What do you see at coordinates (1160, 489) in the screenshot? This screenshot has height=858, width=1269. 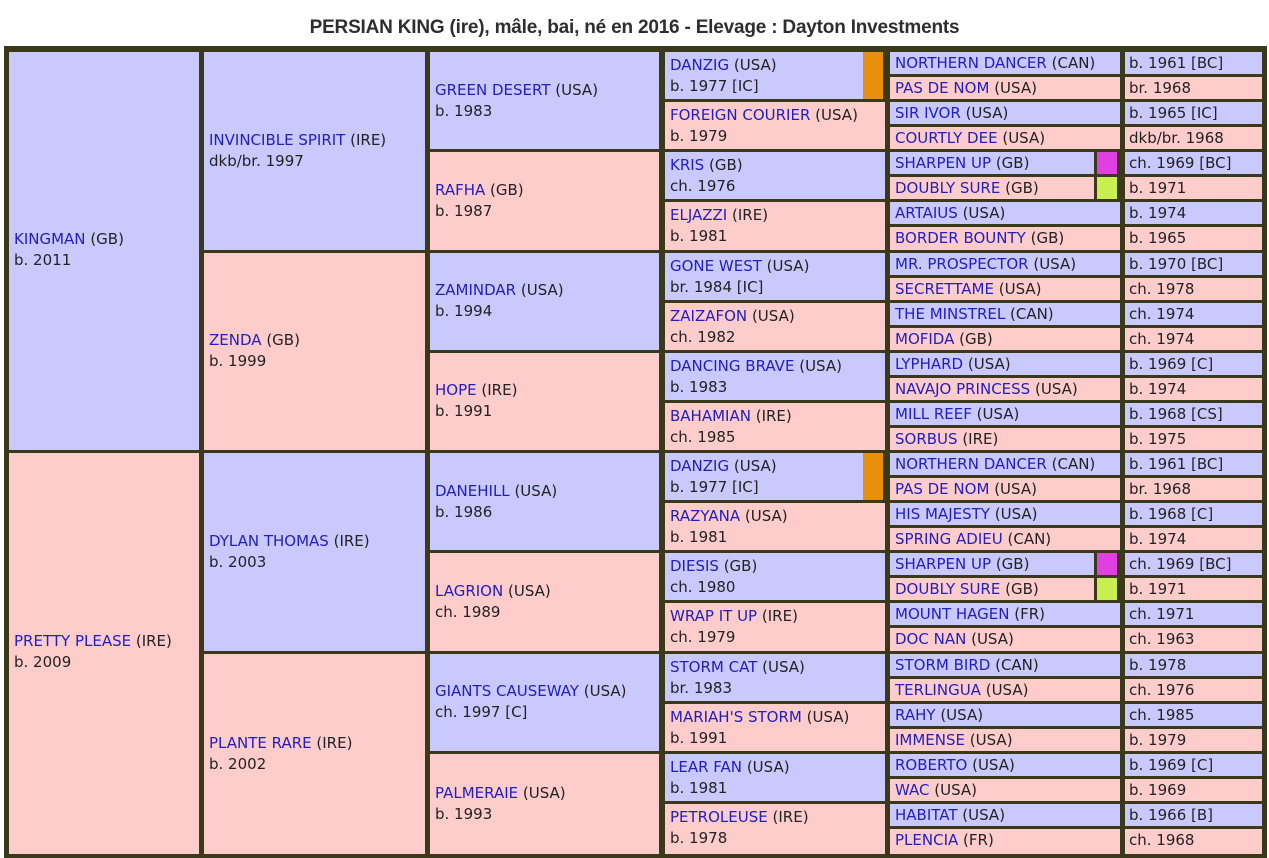 I see `horse-info: br. 1968` at bounding box center [1160, 489].